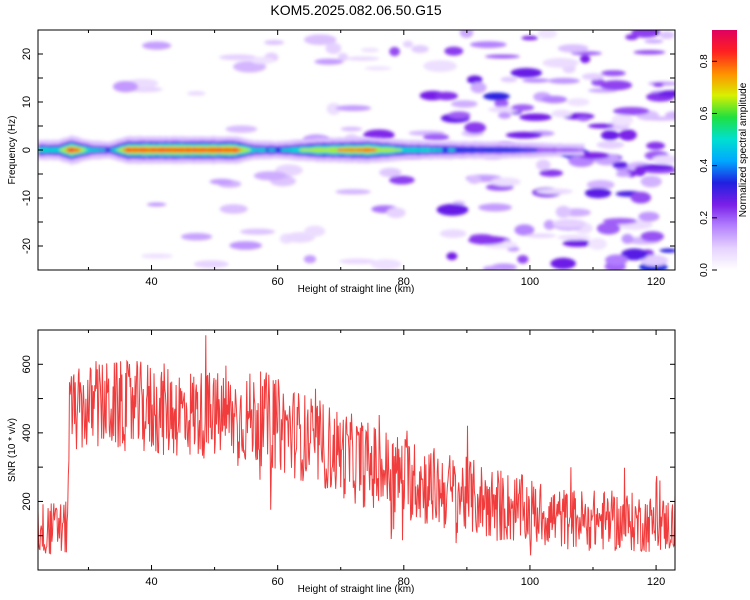 The height and width of the screenshot is (600, 750). I want to click on colorbar-tick-label: 0.4, so click(704, 165).